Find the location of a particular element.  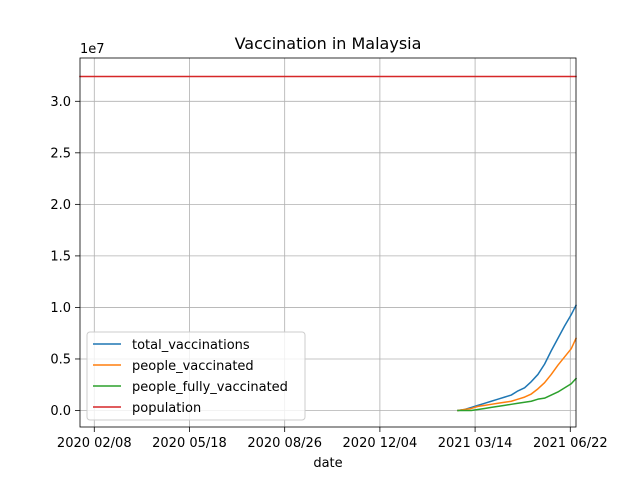

x-axis-title: date is located at coordinates (327, 463).